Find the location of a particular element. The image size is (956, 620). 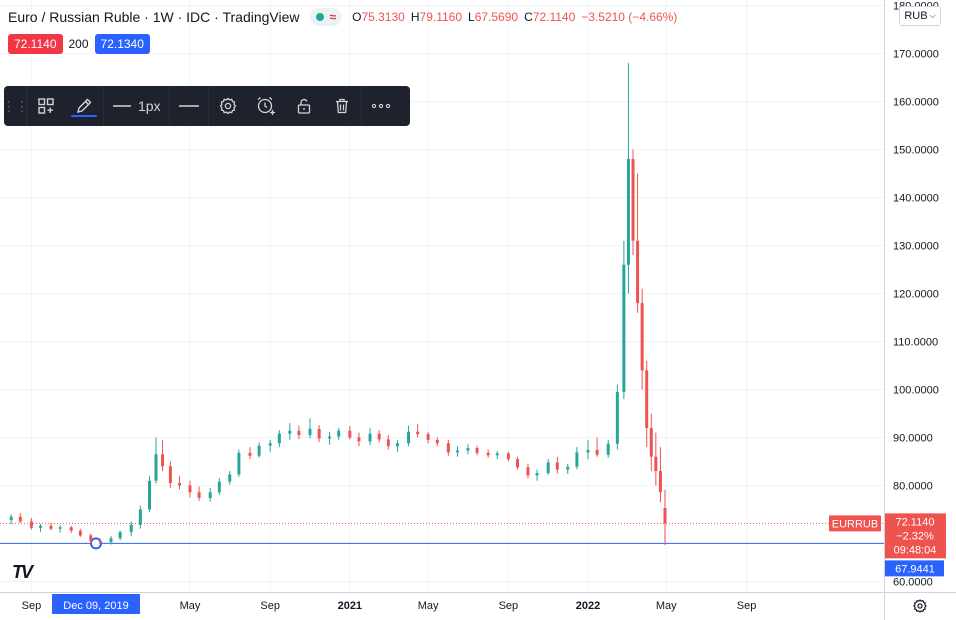

symbol-tag-bg is located at coordinates (855, 523).